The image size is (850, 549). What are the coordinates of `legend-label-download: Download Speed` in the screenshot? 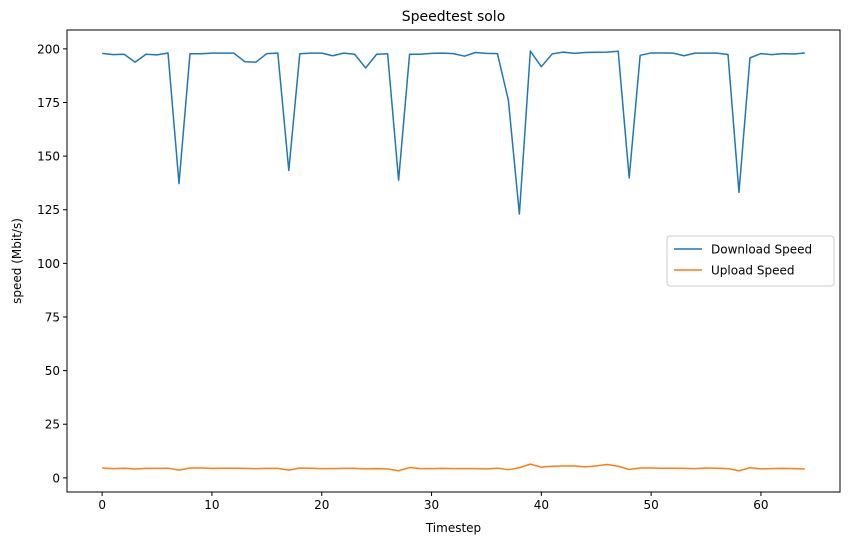 It's located at (761, 250).